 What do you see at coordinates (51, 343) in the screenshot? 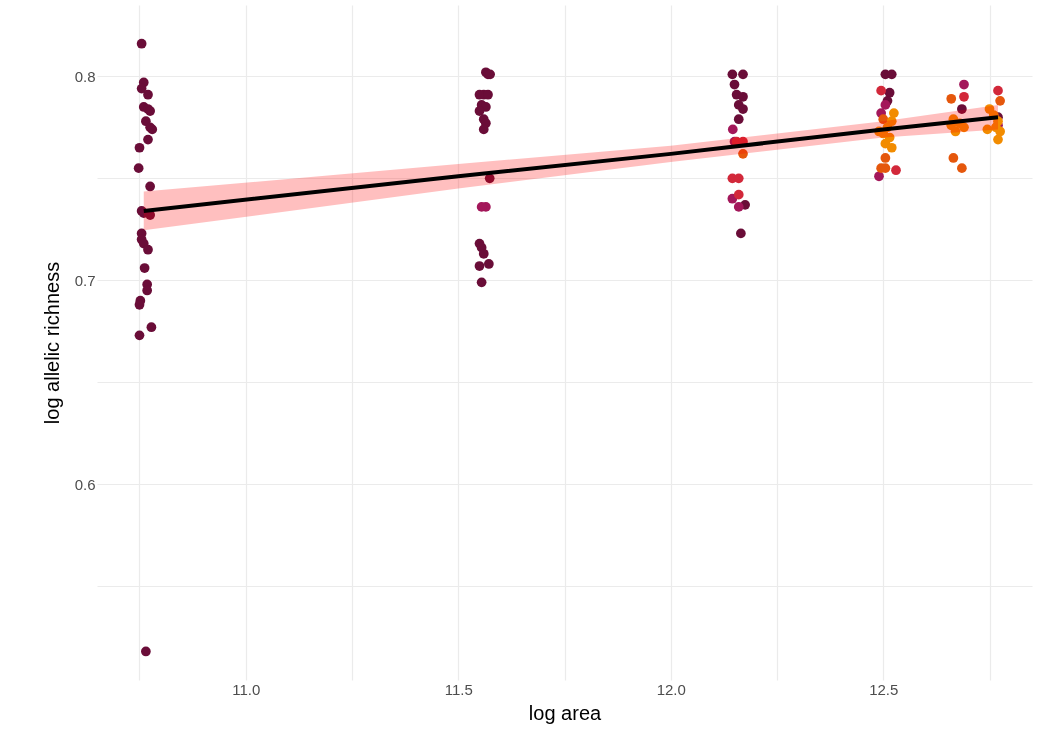
I see `y-axis-title: log allelic richness` at bounding box center [51, 343].